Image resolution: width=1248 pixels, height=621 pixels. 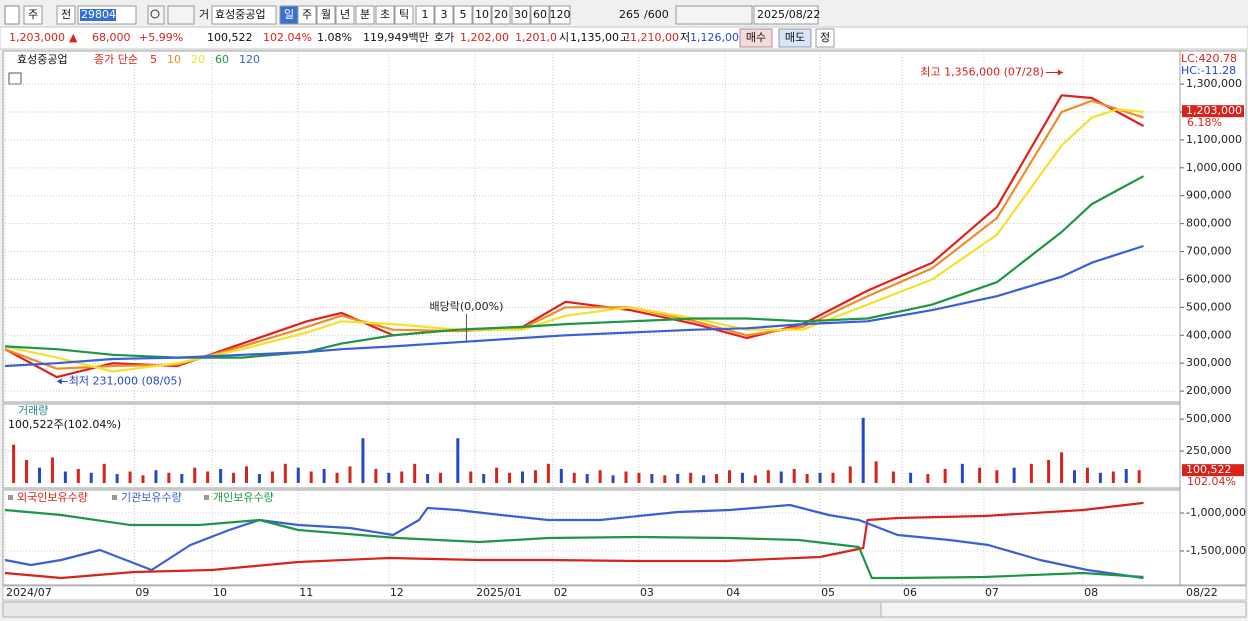 I want to click on legend-entry: 개인보유수량, so click(x=243, y=497).